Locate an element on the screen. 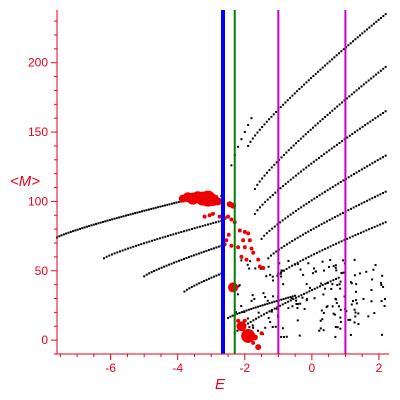  red-points is located at coordinates (222, 270).